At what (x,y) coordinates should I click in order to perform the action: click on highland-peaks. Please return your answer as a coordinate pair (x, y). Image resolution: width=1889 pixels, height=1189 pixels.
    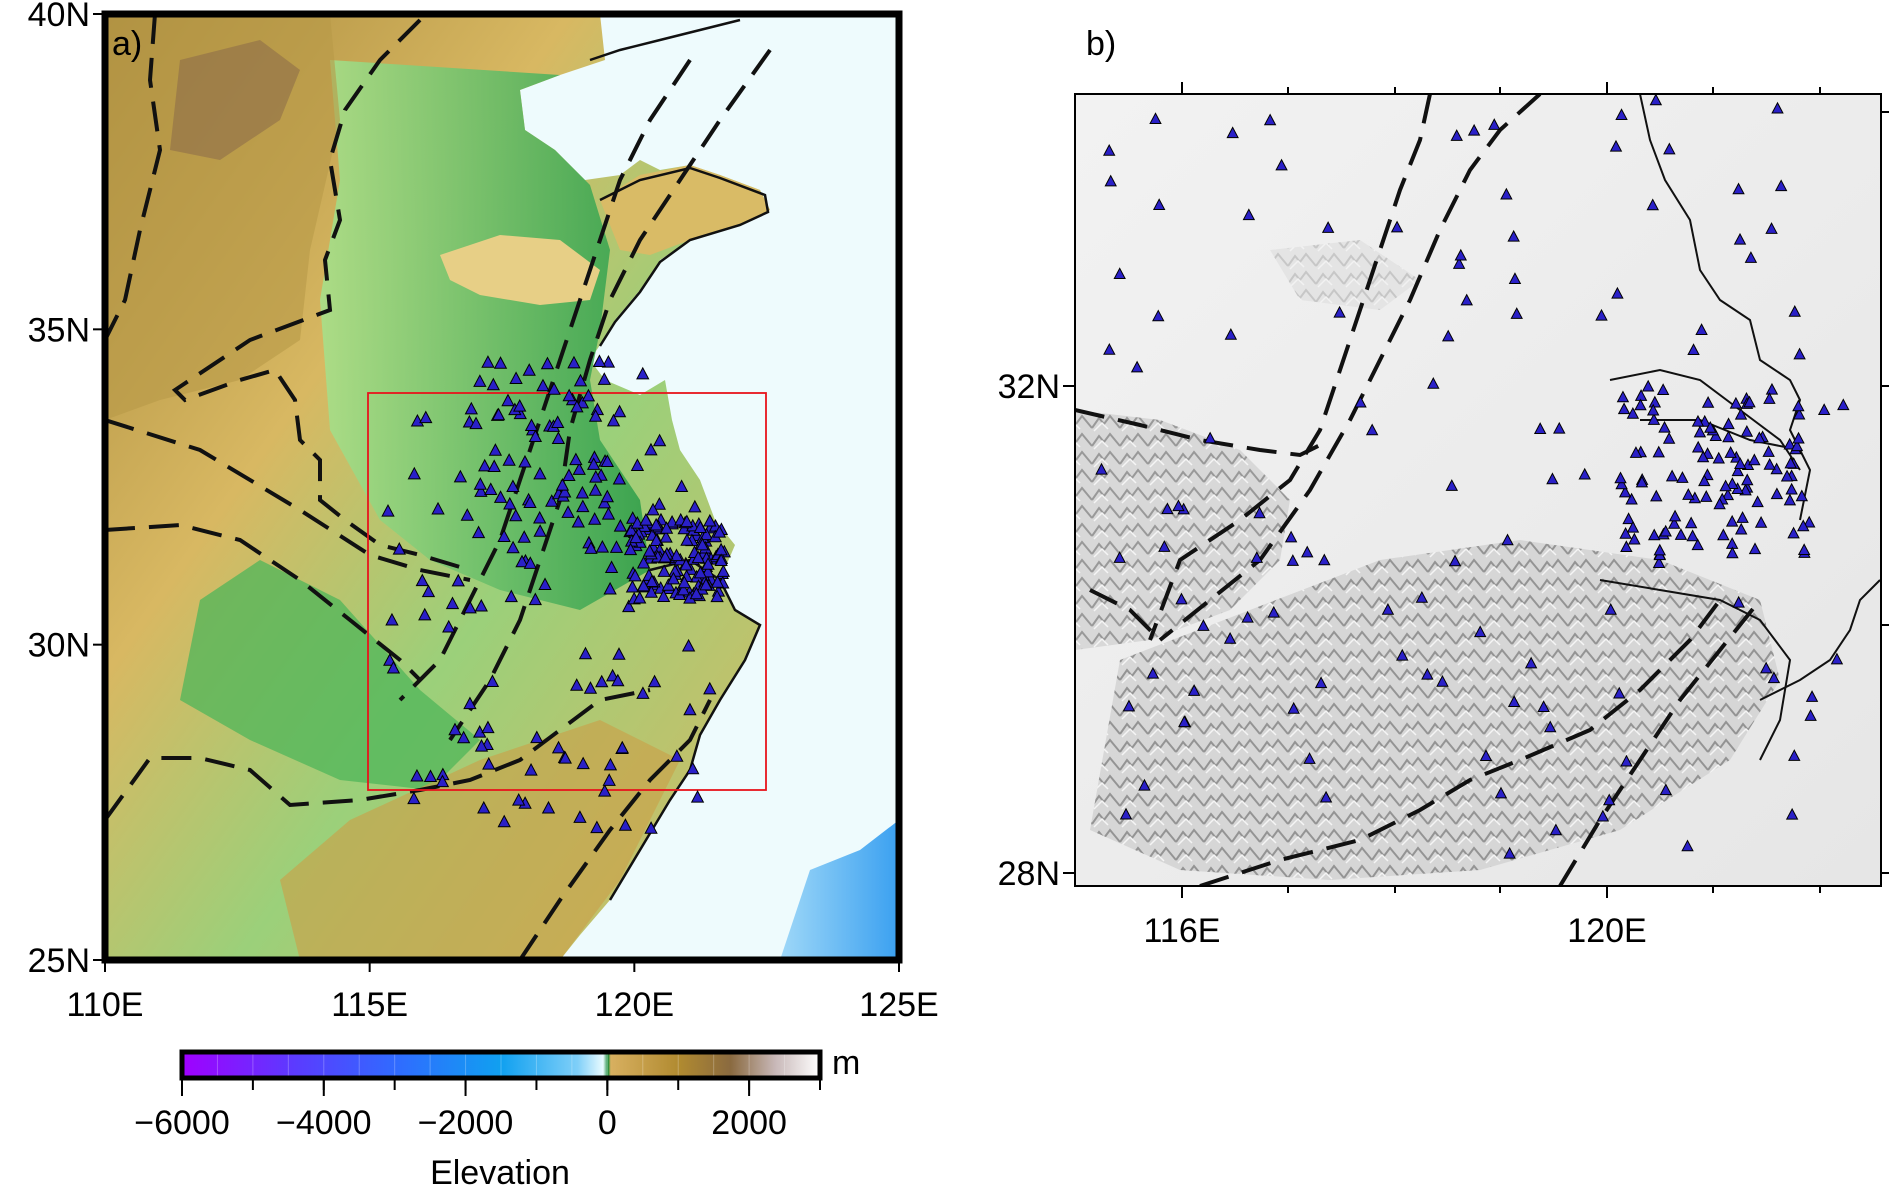
    Looking at the image, I should click on (235, 100).